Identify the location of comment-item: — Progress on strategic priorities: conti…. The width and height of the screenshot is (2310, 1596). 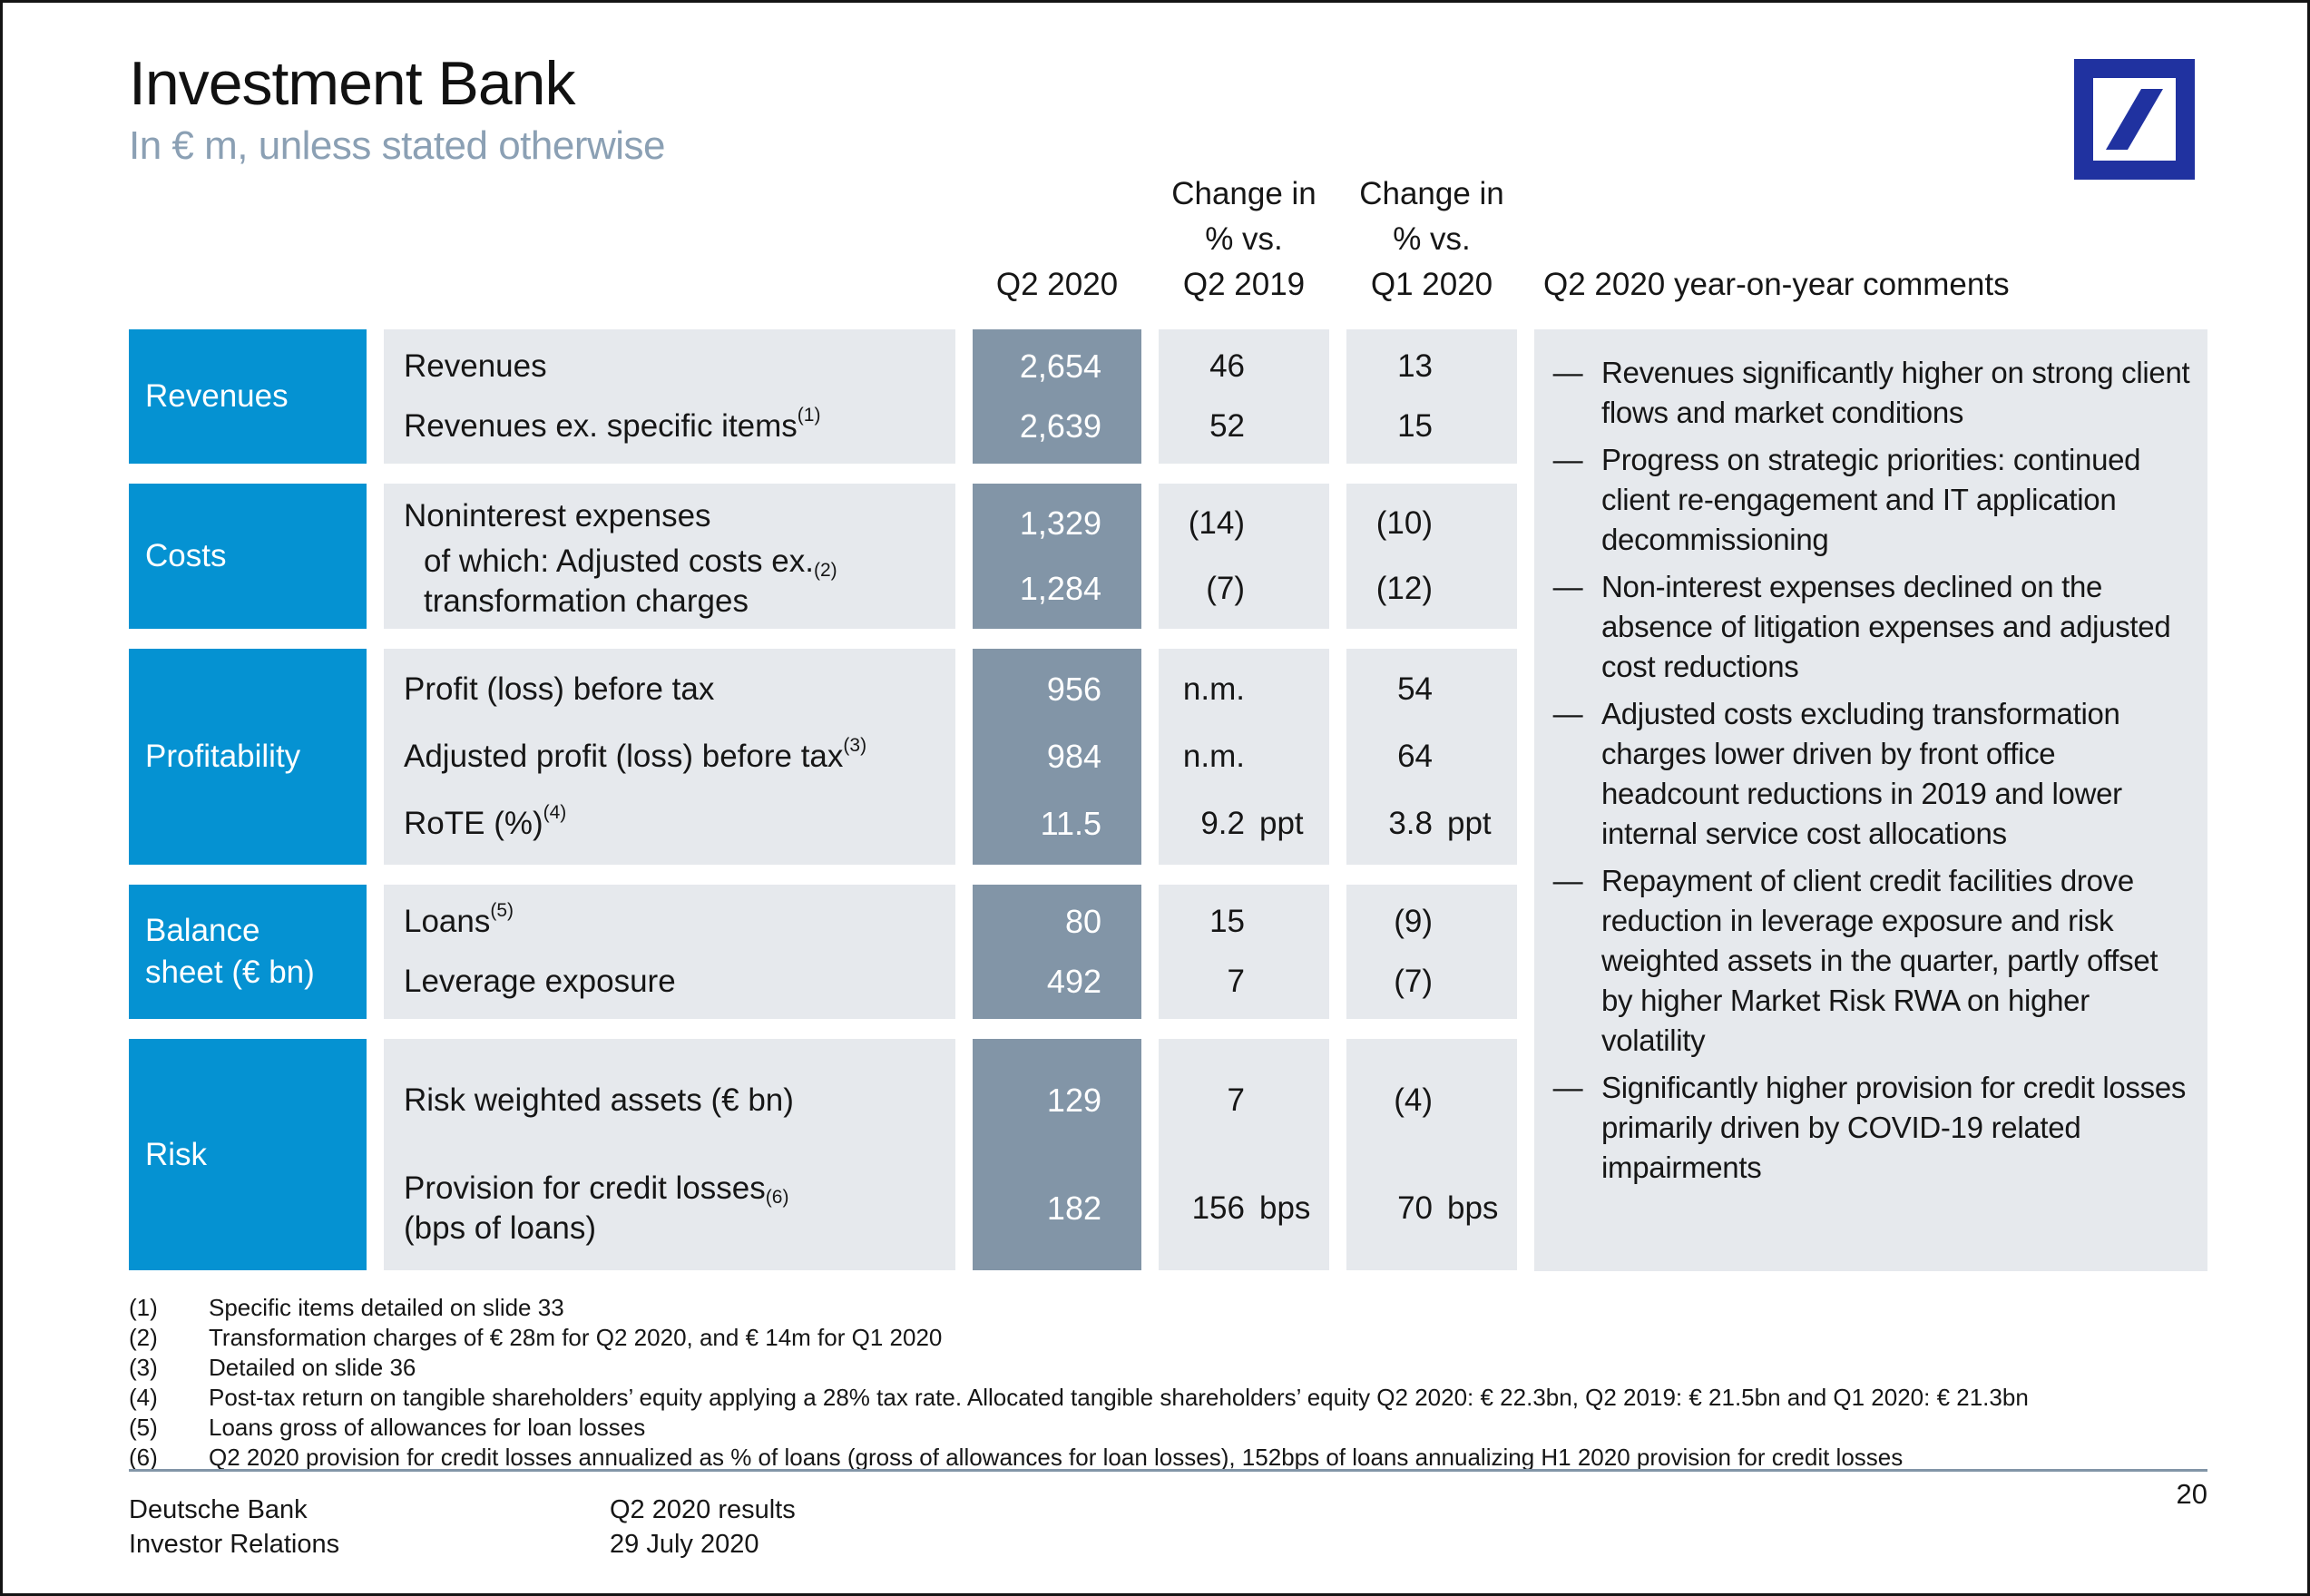
(1863, 500).